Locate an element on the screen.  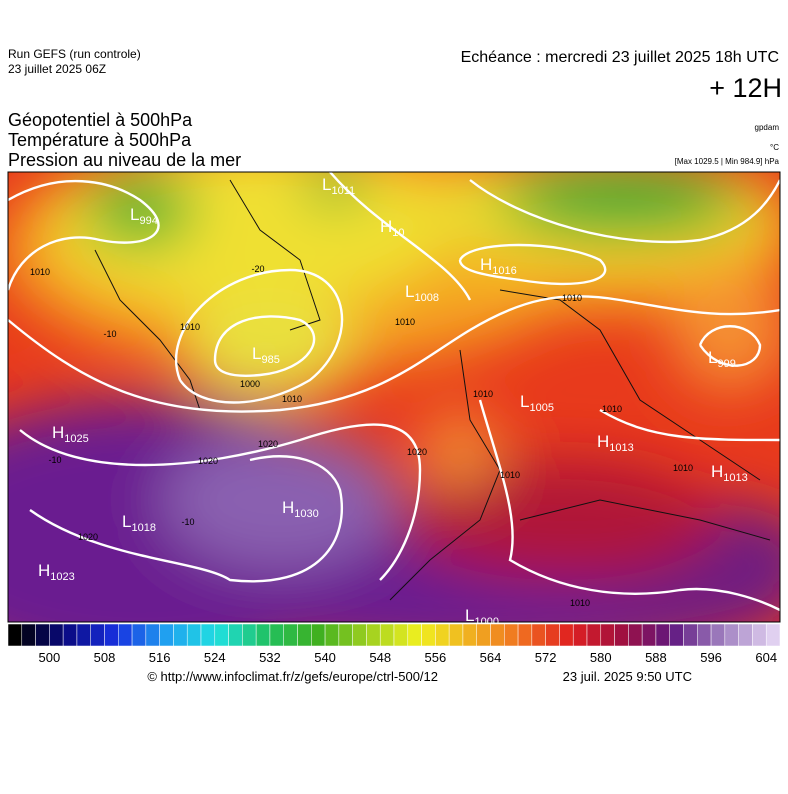
colorbar-tick-label: 524 is located at coordinates (215, 657).